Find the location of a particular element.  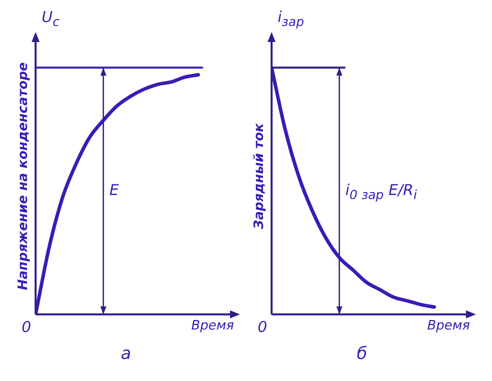

text: б is located at coordinates (362, 354).